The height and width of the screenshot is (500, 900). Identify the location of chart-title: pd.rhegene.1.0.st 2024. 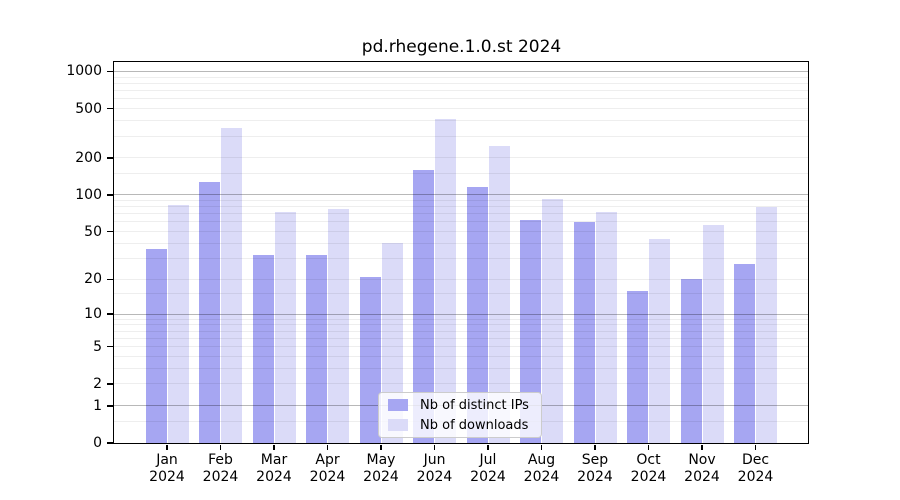
(461, 47).